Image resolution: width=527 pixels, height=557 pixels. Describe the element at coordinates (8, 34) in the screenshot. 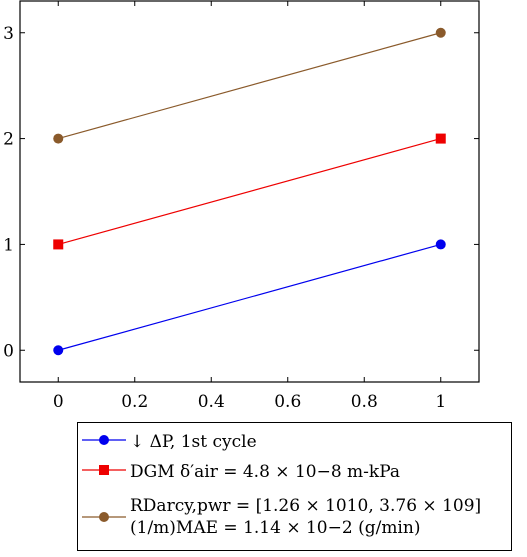

I see `y-tick-label: 3` at that location.